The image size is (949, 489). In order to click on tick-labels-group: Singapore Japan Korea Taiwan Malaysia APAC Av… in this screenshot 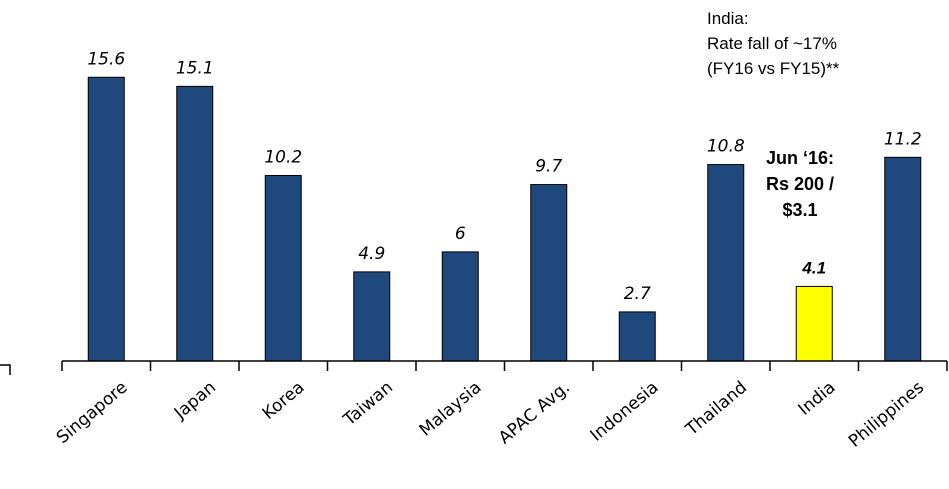, I will do `click(490, 414)`.